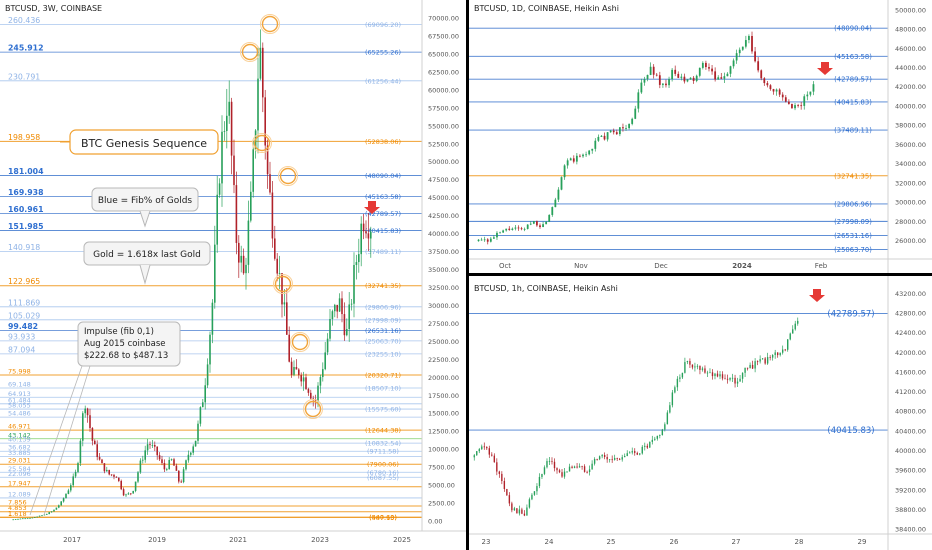 The image size is (932, 550). What do you see at coordinates (736, 542) in the screenshot?
I see `br-x-tick-label: 27` at bounding box center [736, 542].